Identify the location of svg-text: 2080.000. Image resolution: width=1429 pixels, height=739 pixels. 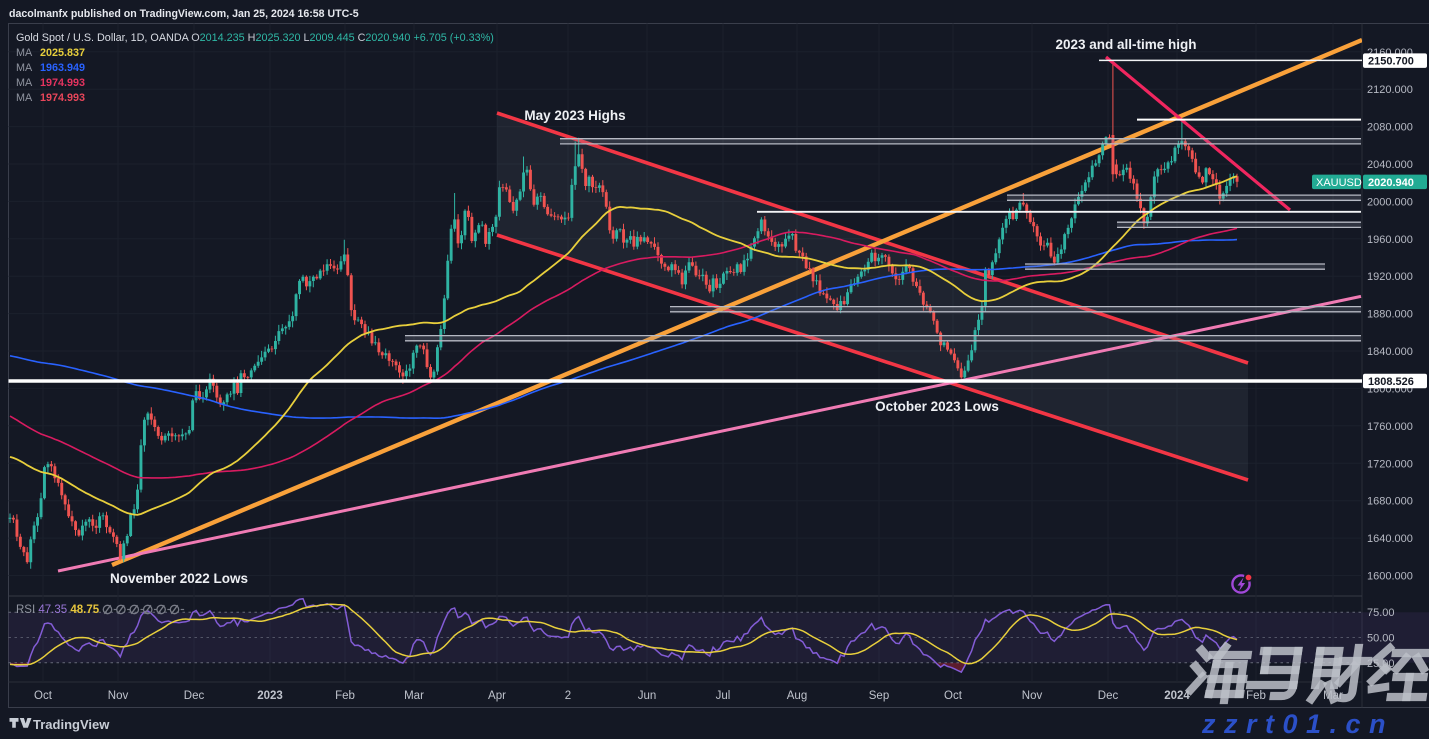
(1390, 128).